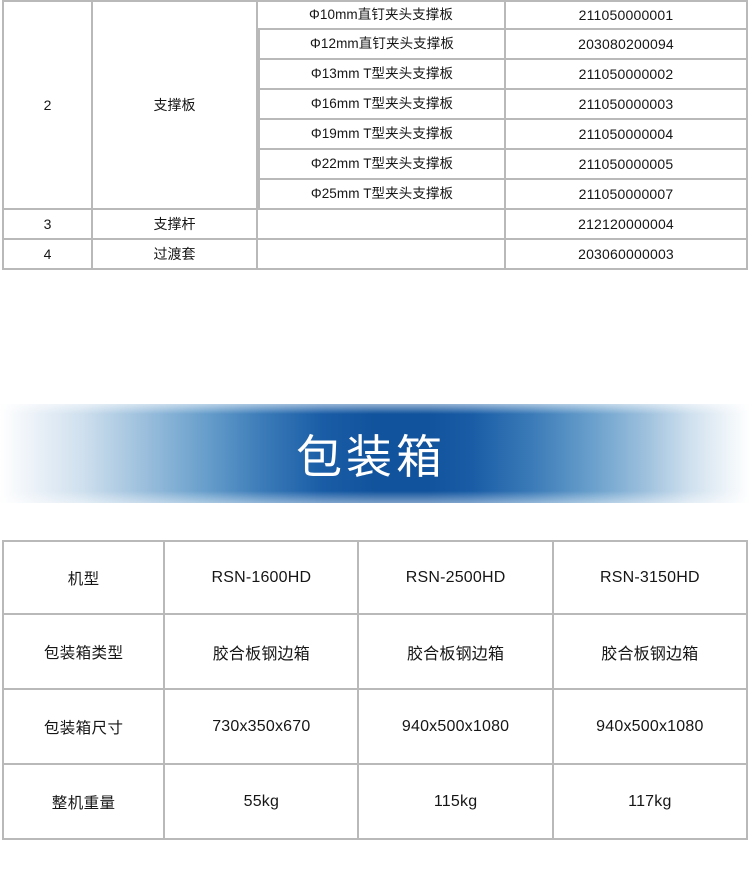 This screenshot has width=750, height=888. What do you see at coordinates (382, 75) in the screenshot?
I see `parts-spec-cell: Φ13mm T型夹头支撑板` at bounding box center [382, 75].